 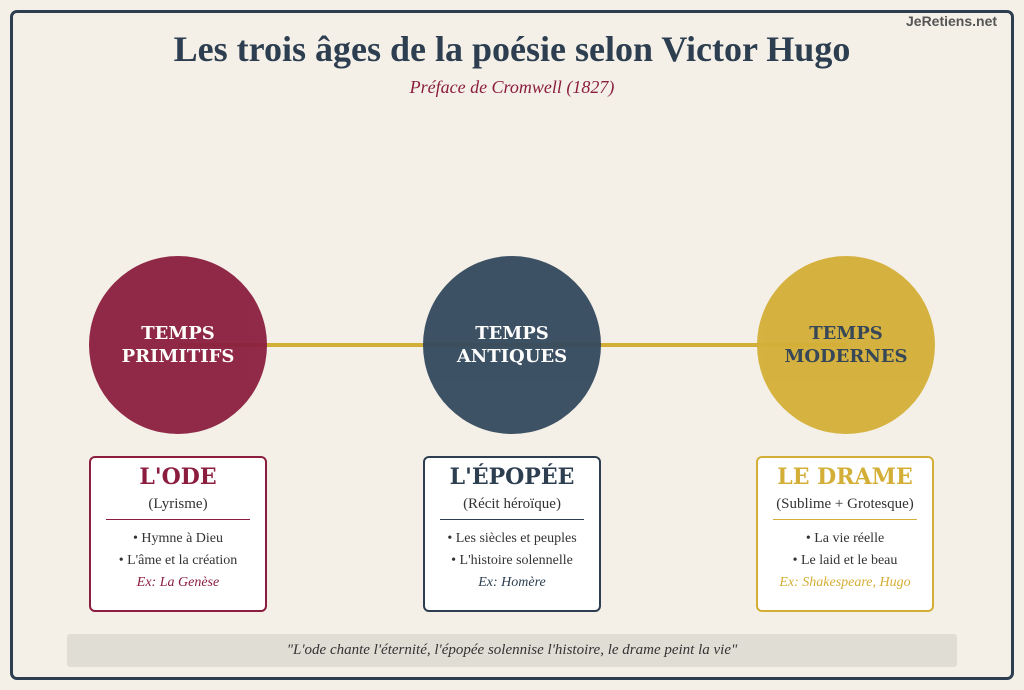 I want to click on circle-label-line: PRIMITIFS, so click(x=178, y=356).